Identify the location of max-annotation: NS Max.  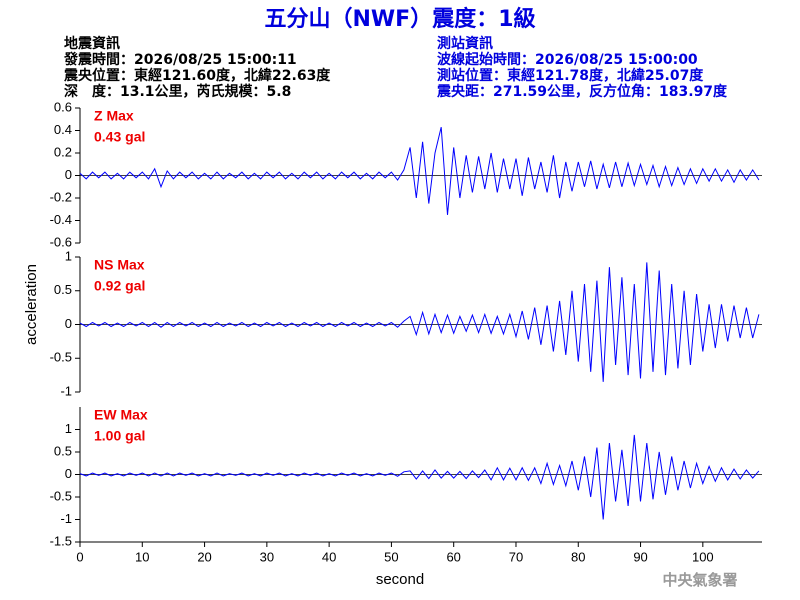
(119, 265).